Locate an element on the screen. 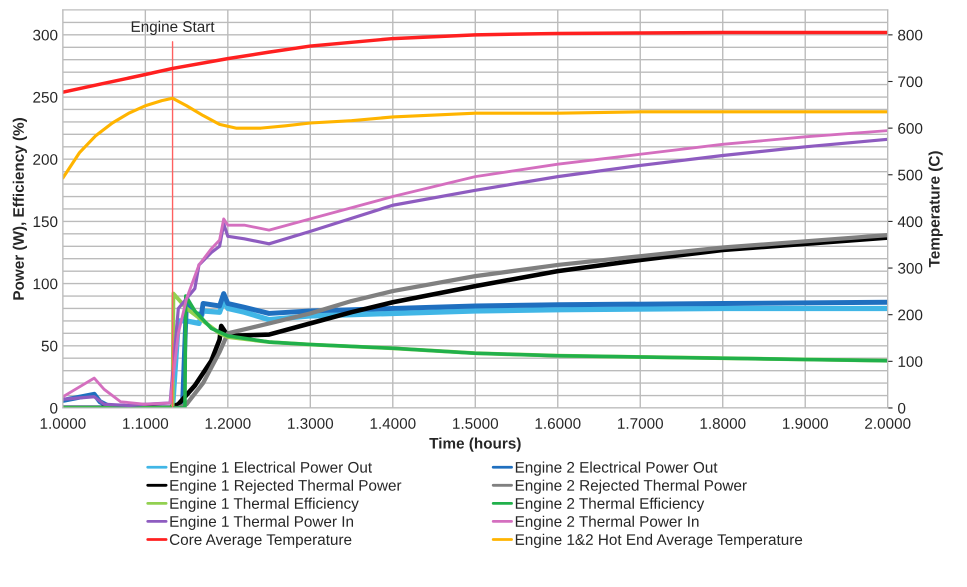  y-tick-label: 0 is located at coordinates (54, 408).